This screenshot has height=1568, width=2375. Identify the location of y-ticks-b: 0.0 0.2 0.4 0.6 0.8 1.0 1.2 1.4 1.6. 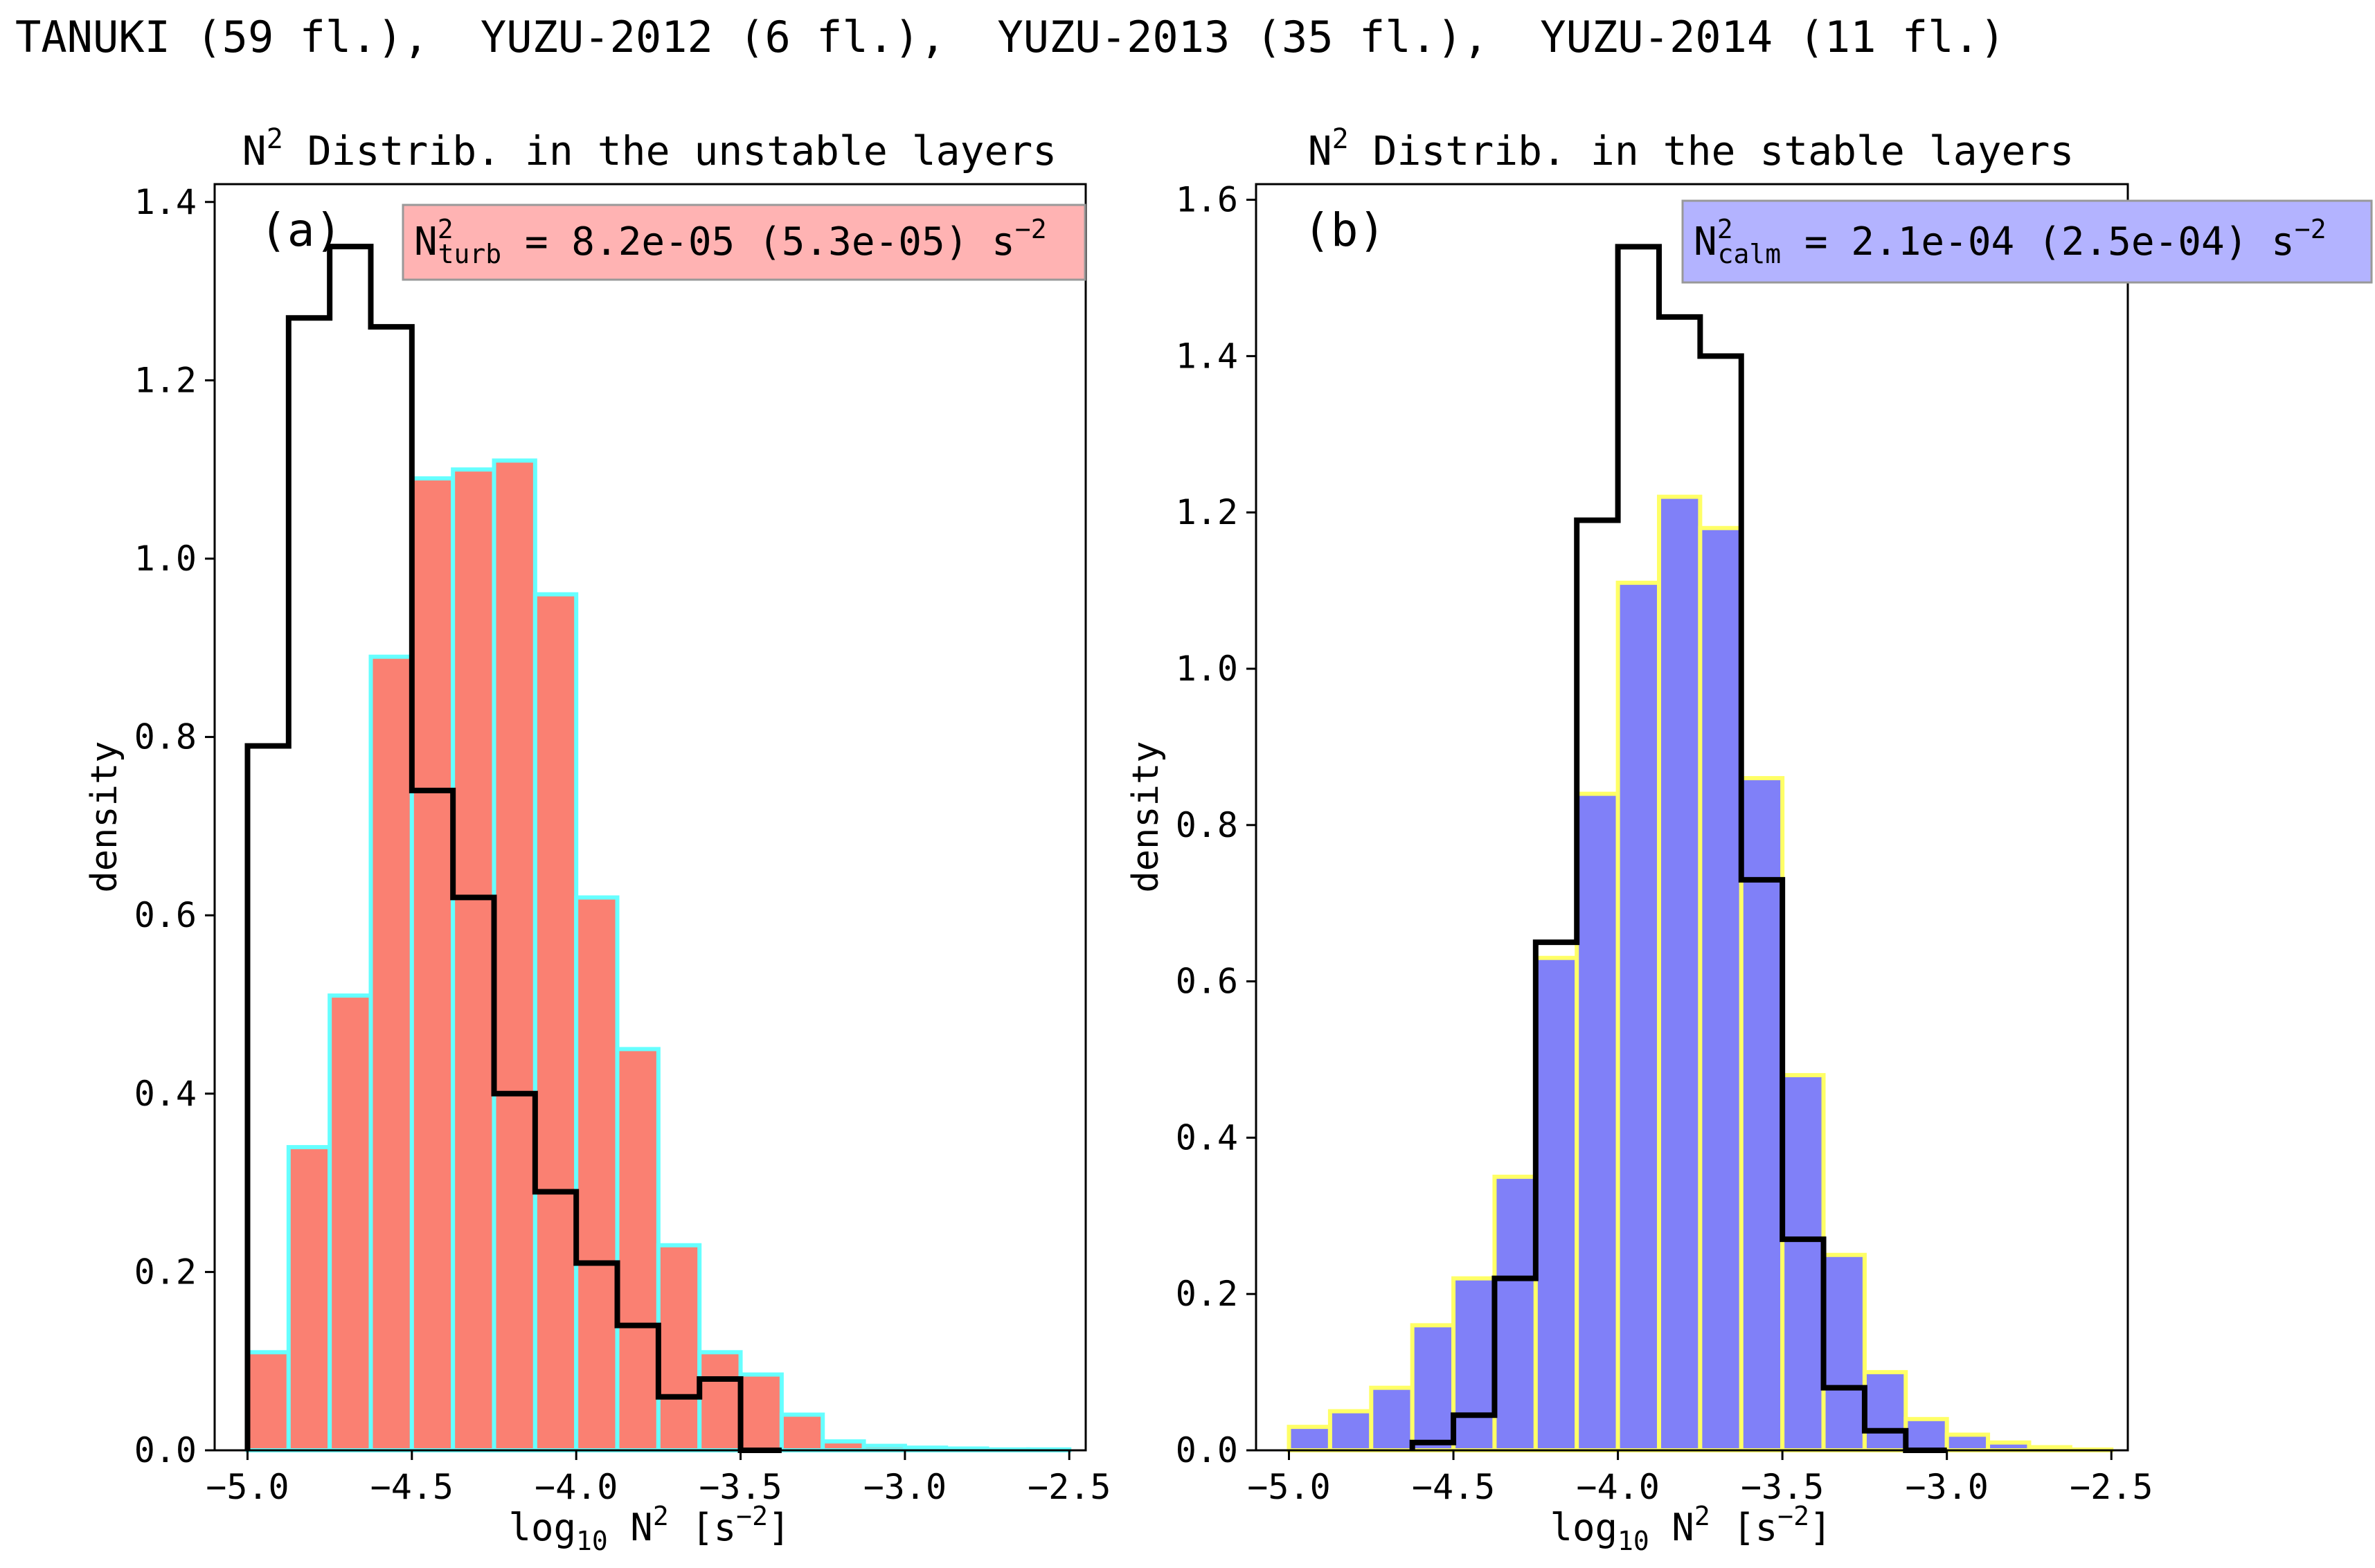
(1216, 825).